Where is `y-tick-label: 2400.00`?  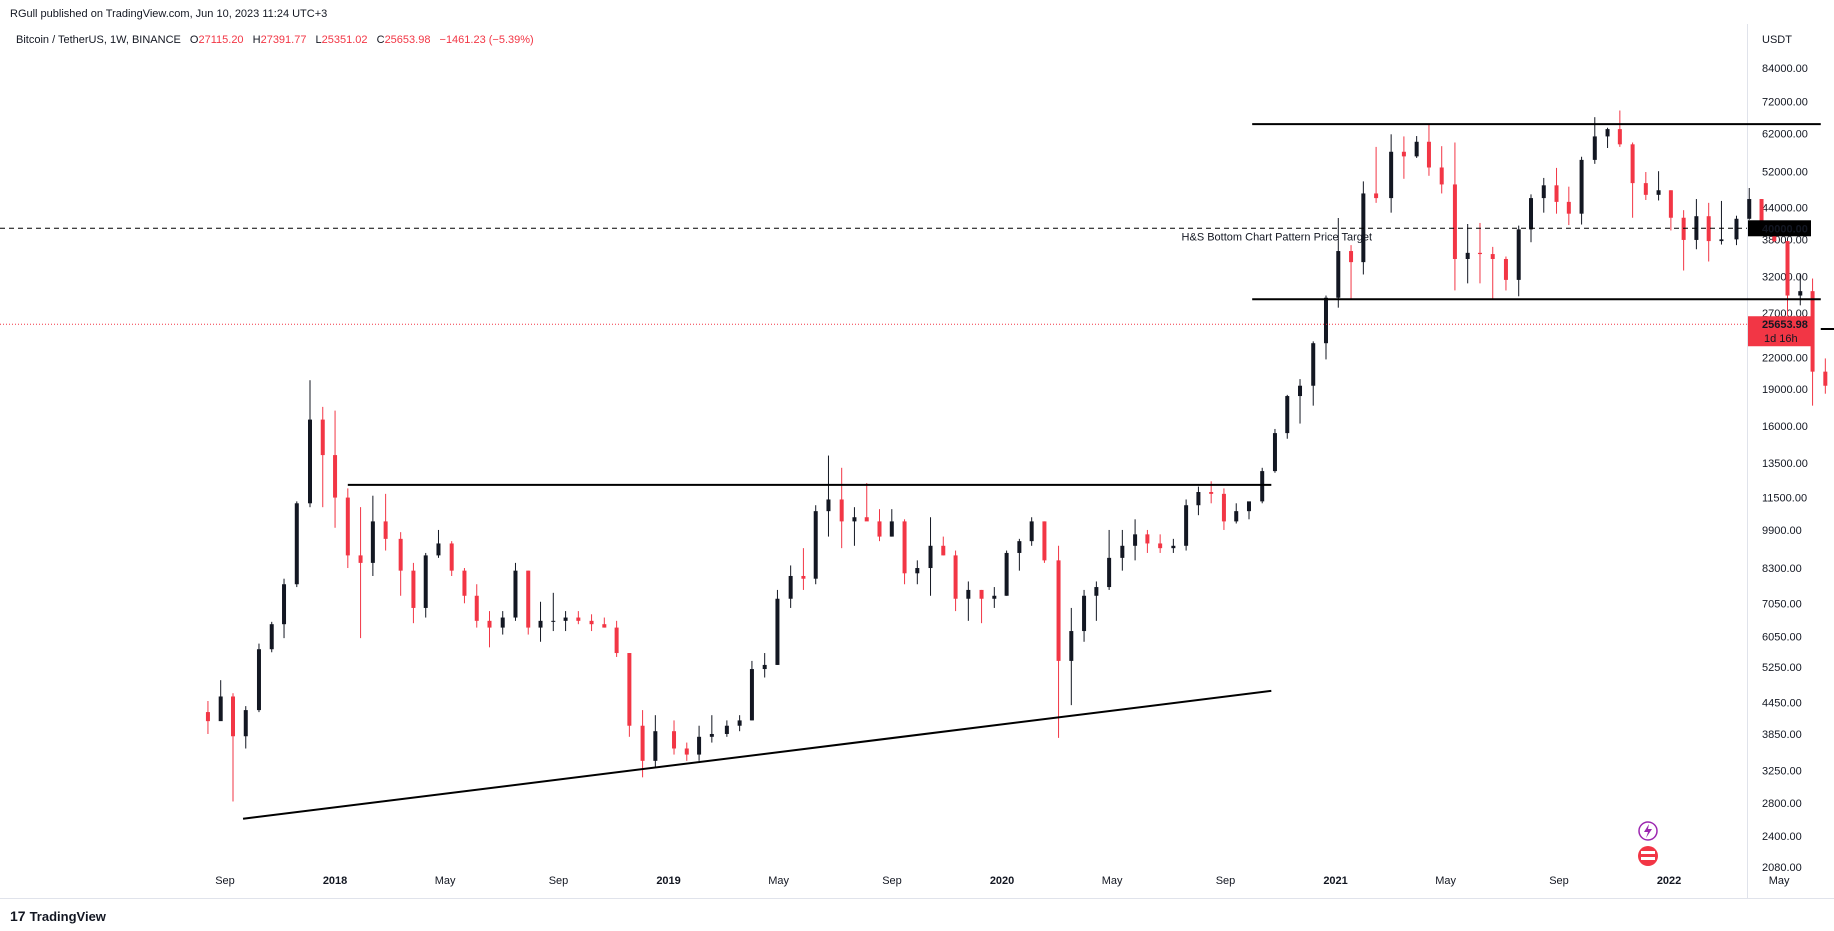
y-tick-label: 2400.00 is located at coordinates (1782, 837).